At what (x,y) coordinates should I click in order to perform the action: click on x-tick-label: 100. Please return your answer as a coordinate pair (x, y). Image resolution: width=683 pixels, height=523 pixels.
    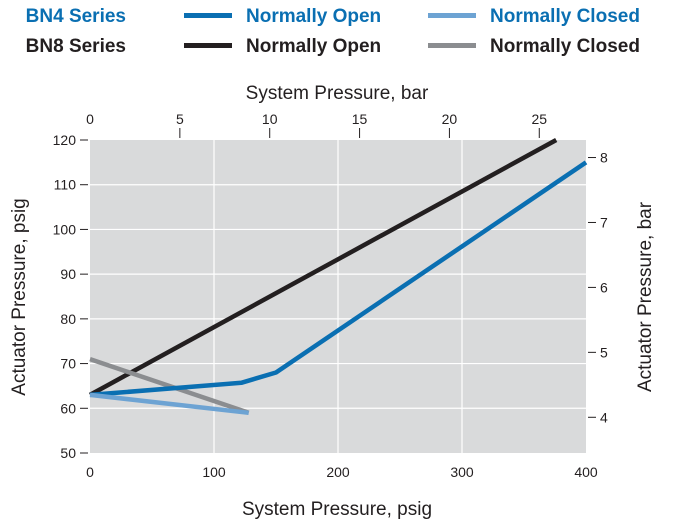
    Looking at the image, I should click on (214, 472).